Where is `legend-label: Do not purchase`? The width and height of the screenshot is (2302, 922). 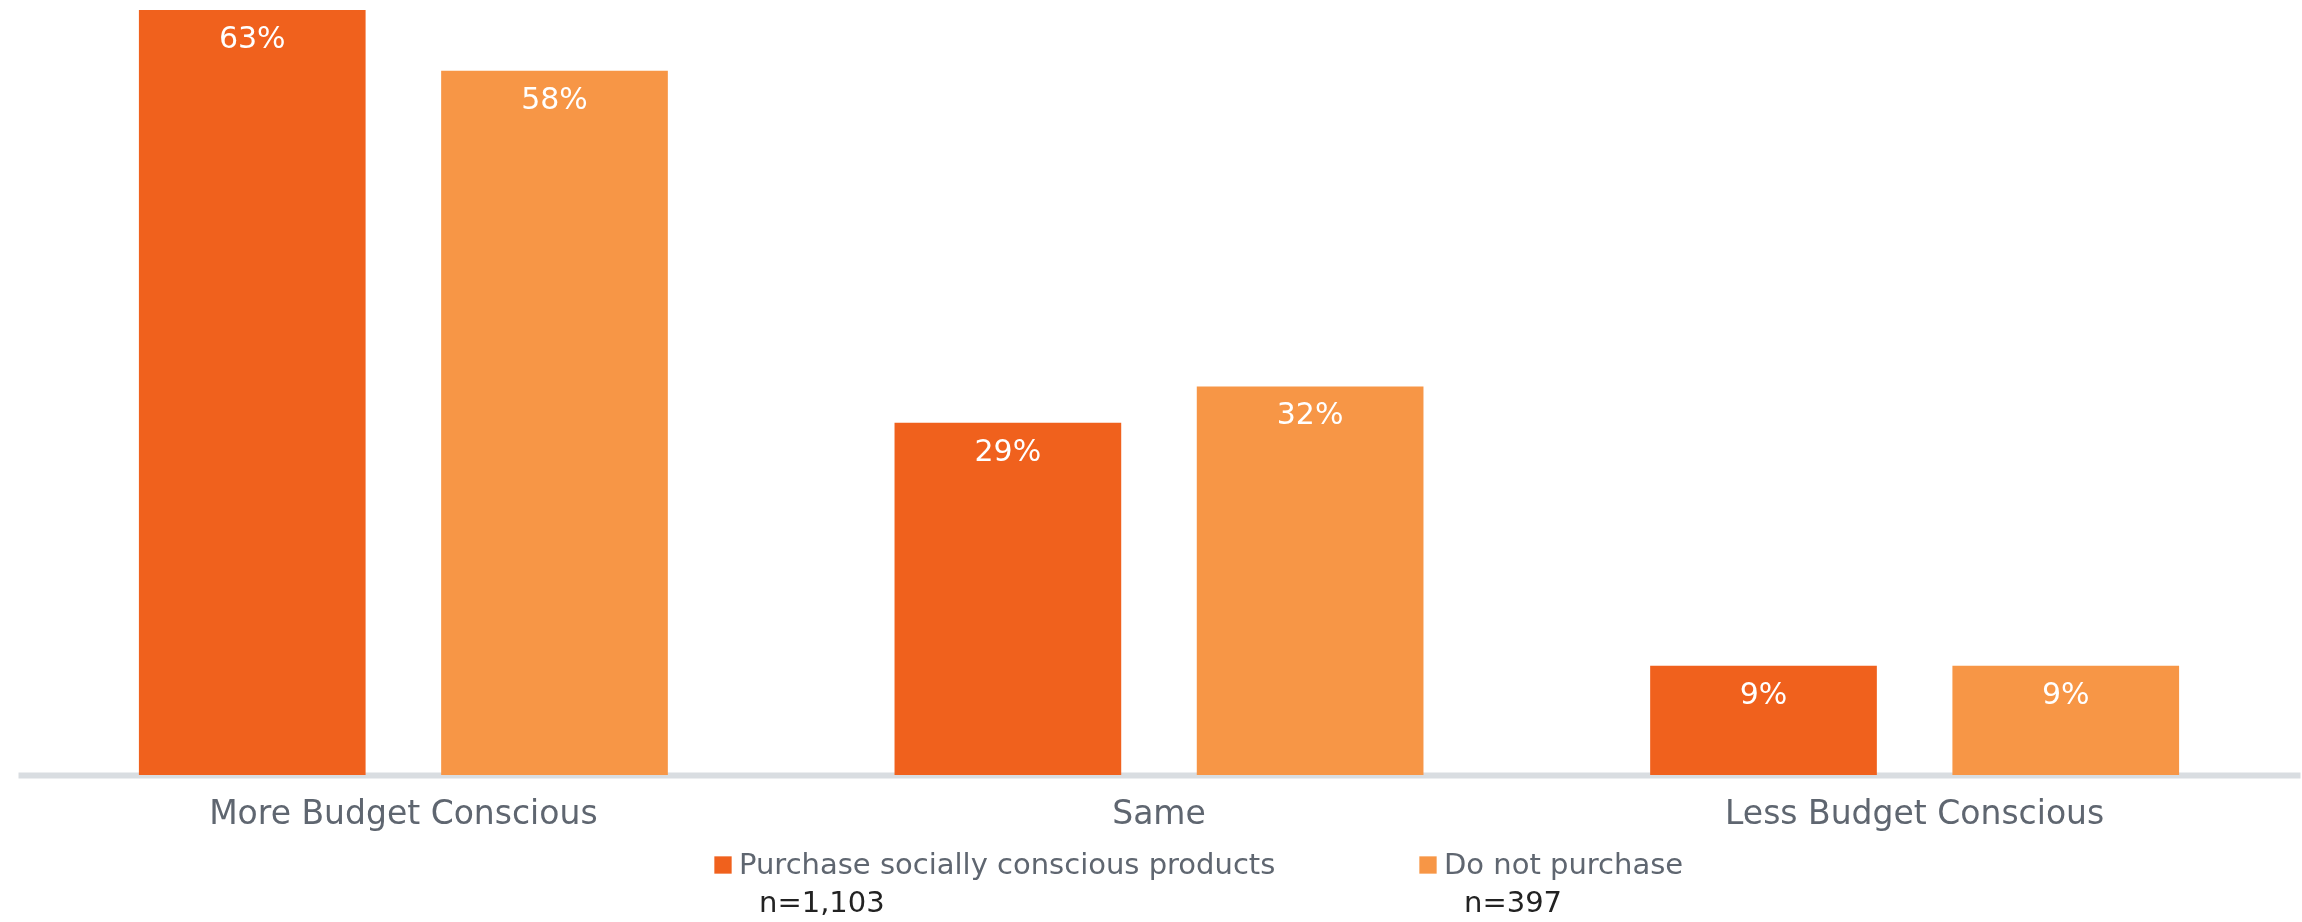 legend-label: Do not purchase is located at coordinates (1564, 864).